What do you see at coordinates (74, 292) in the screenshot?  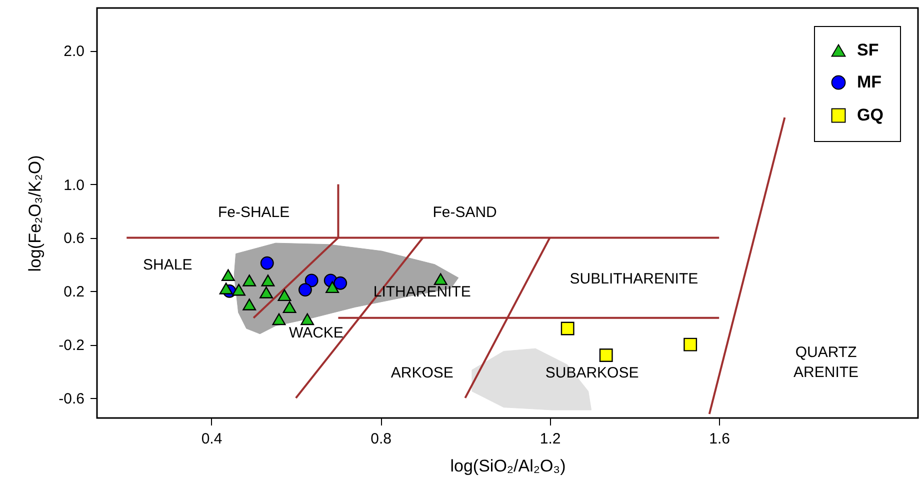 I see `y-tick-label: 0.2` at bounding box center [74, 292].